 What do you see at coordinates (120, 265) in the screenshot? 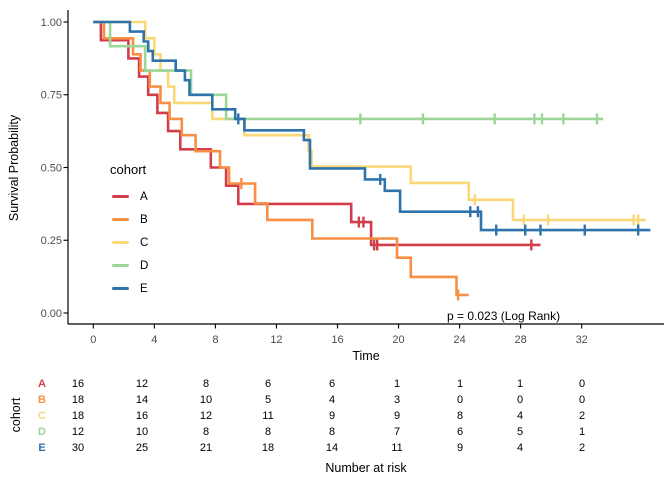
I see `legend-swatch-D` at bounding box center [120, 265].